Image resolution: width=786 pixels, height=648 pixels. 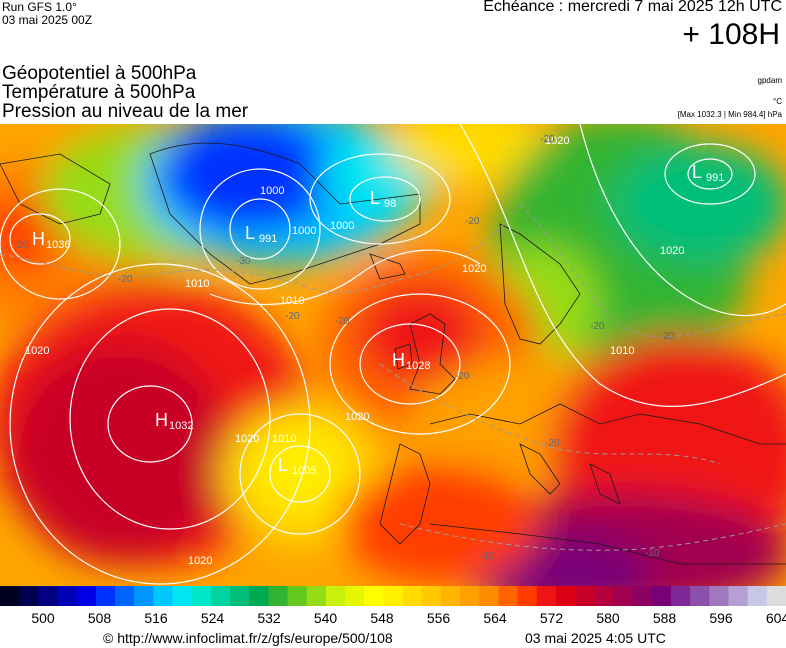 What do you see at coordinates (212, 618) in the screenshot?
I see `colorbar-tick-label: 524` at bounding box center [212, 618].